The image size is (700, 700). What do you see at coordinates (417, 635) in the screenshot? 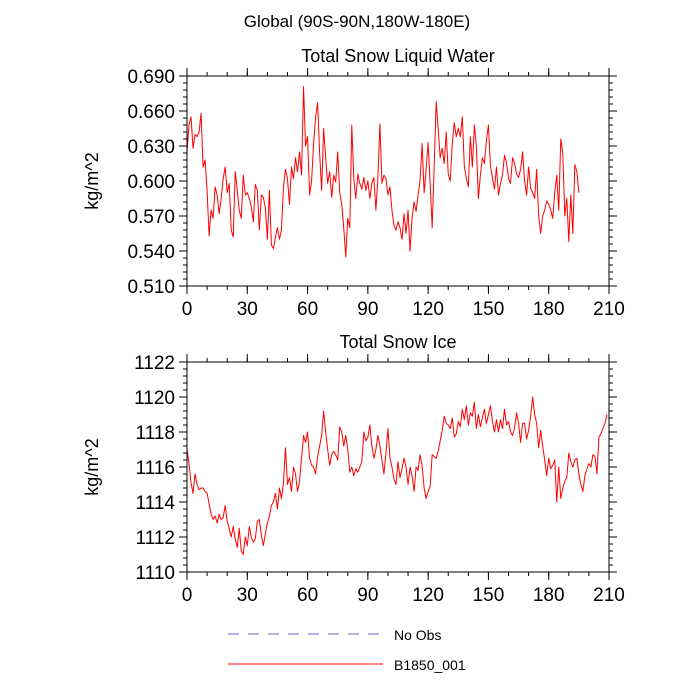
I see `legend-label-no-obs: No Obs` at bounding box center [417, 635].